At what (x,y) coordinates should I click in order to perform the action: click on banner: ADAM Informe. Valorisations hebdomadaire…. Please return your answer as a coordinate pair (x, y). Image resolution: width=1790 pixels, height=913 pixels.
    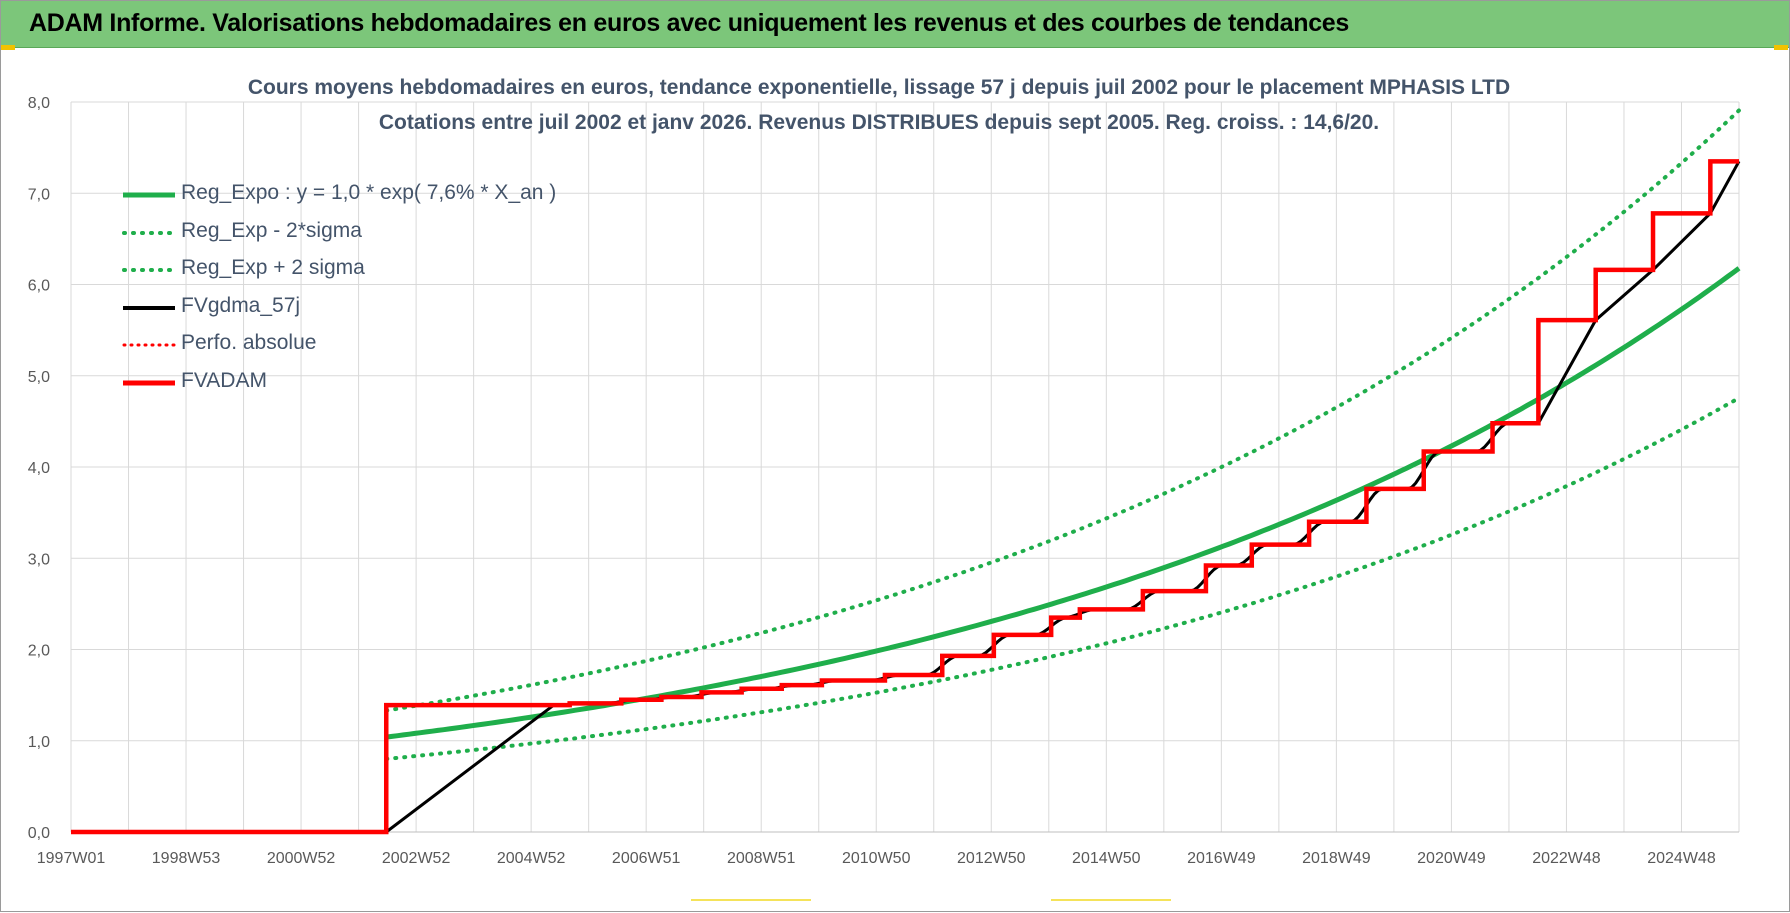
    Looking at the image, I should click on (895, 24).